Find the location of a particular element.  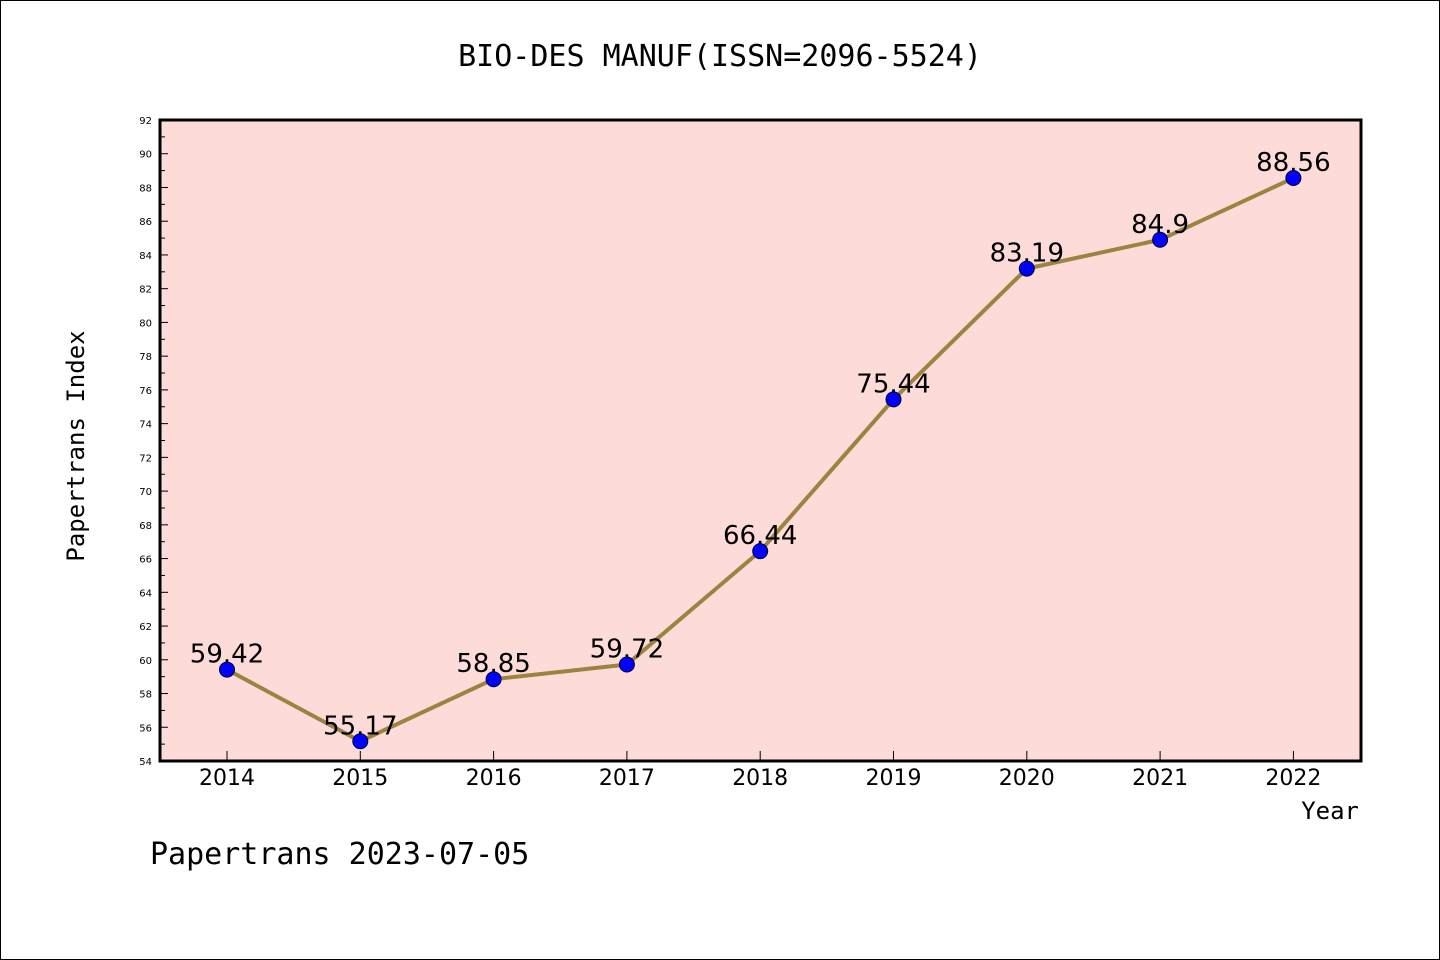

y-tick-label: 60 is located at coordinates (145, 661).